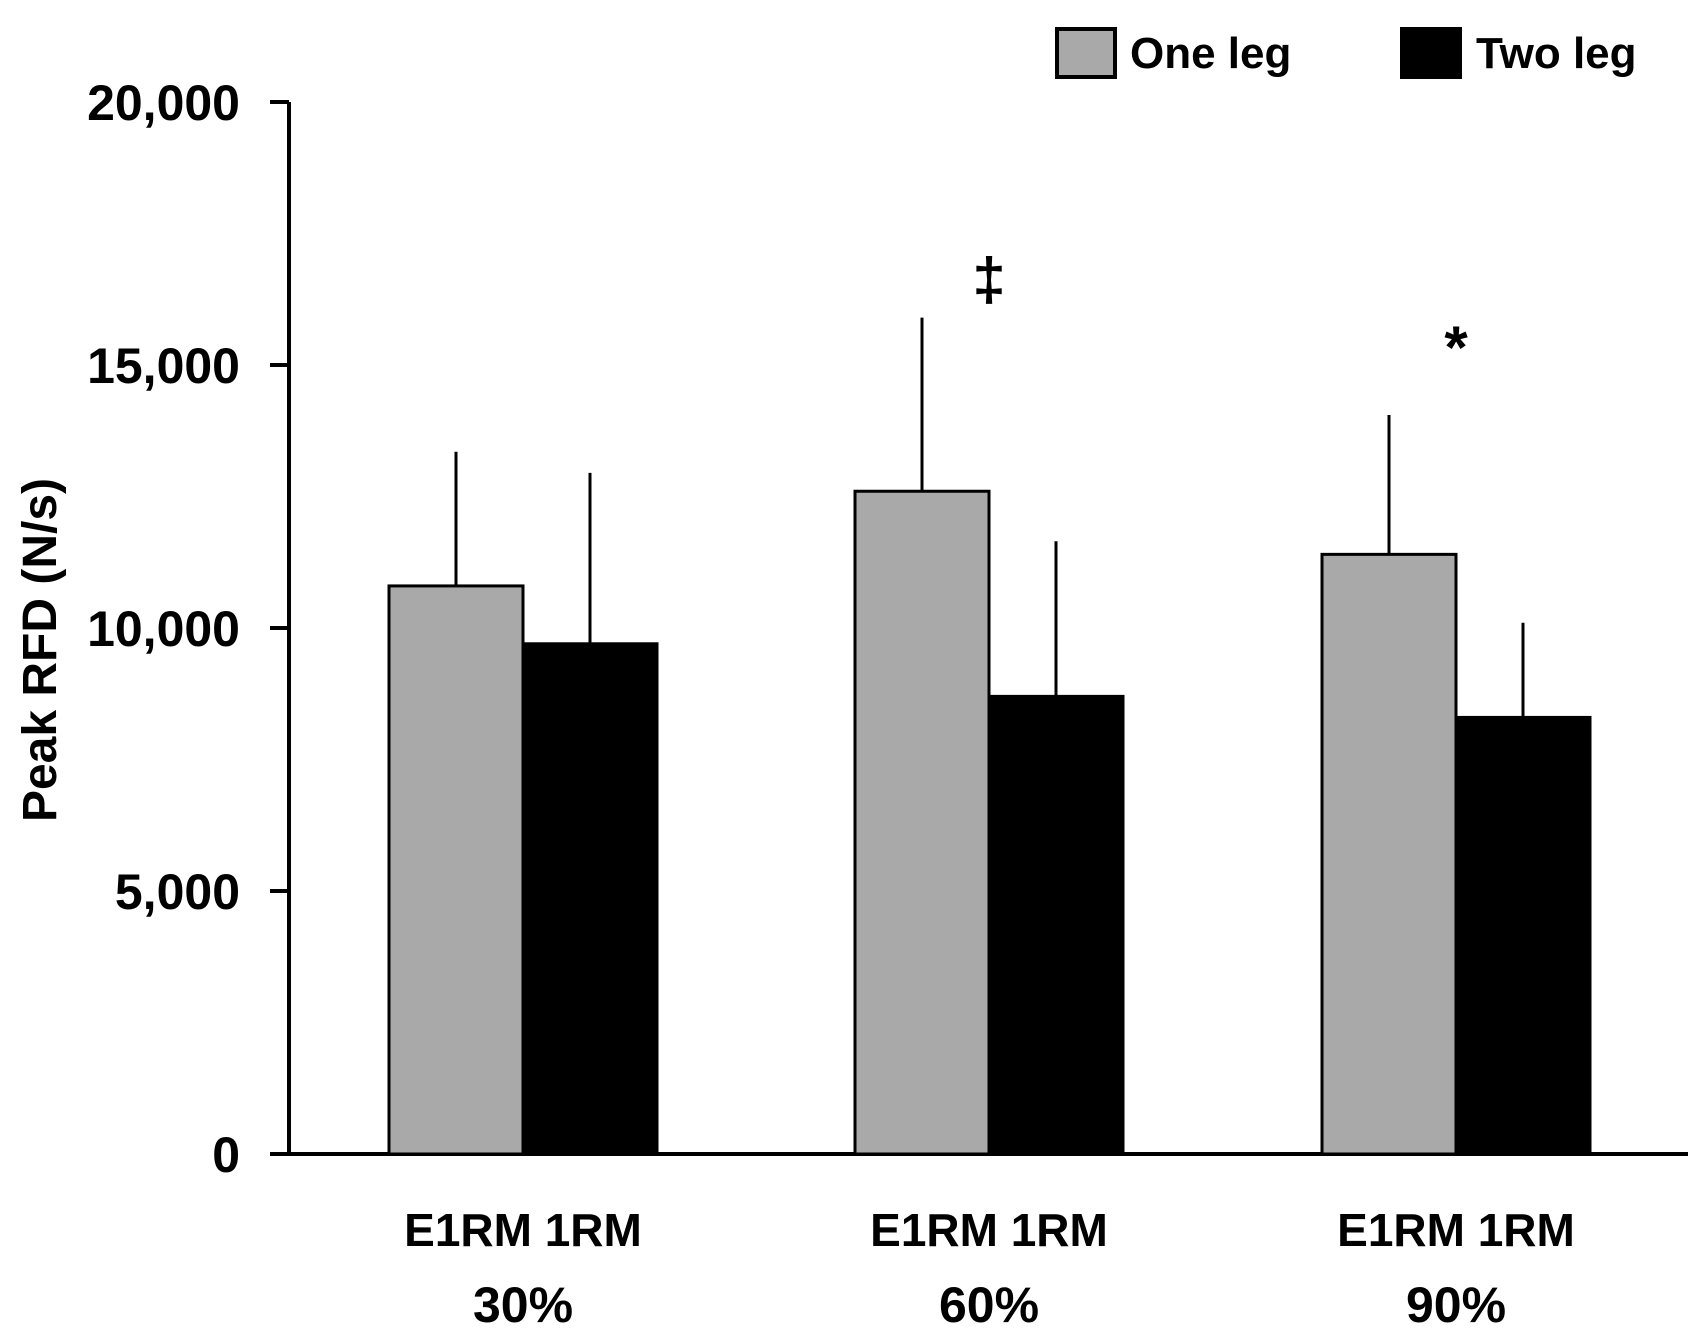  I want to click on y-tick: 15,000, so click(188, 366).